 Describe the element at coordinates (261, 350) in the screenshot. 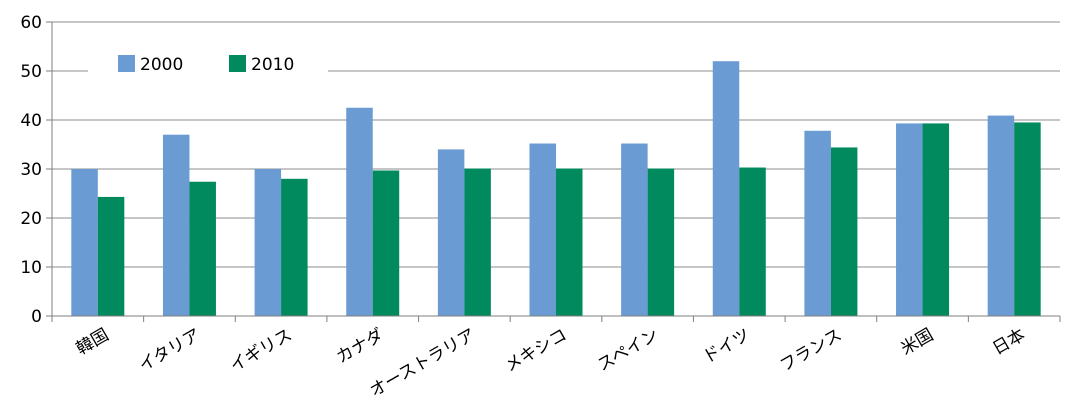

I see `x-category-label: イギリス` at that location.